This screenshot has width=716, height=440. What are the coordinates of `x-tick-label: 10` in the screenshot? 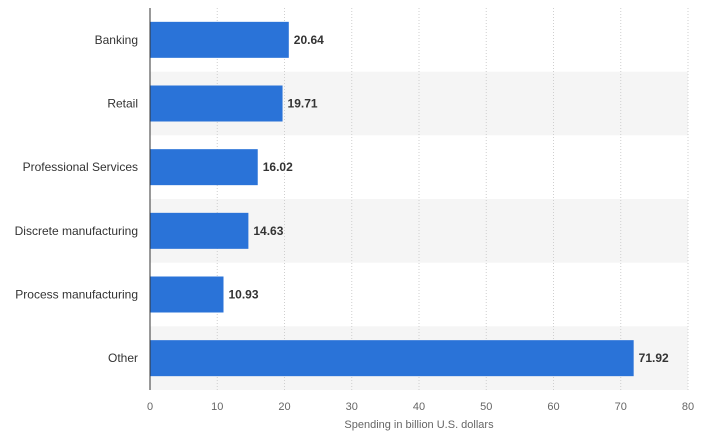 It's located at (217, 407).